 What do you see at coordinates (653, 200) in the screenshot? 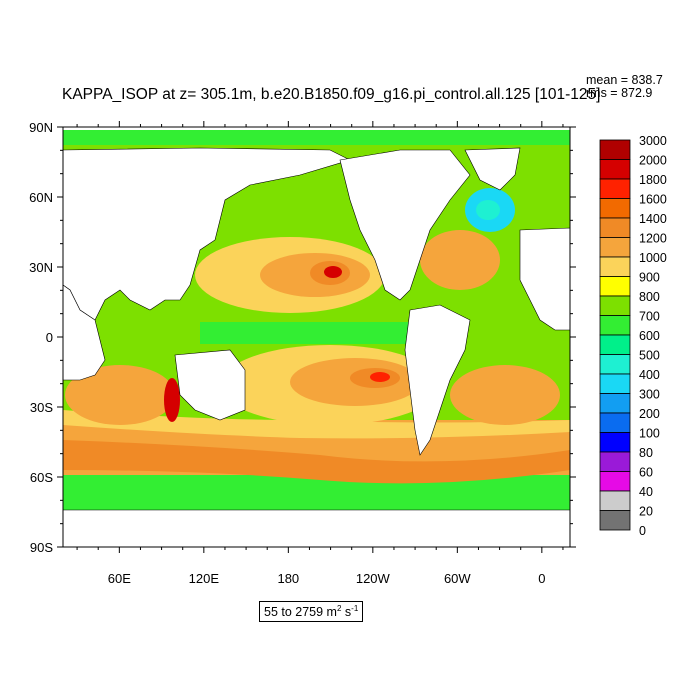
I see `colorbar-label: 1600` at bounding box center [653, 200].